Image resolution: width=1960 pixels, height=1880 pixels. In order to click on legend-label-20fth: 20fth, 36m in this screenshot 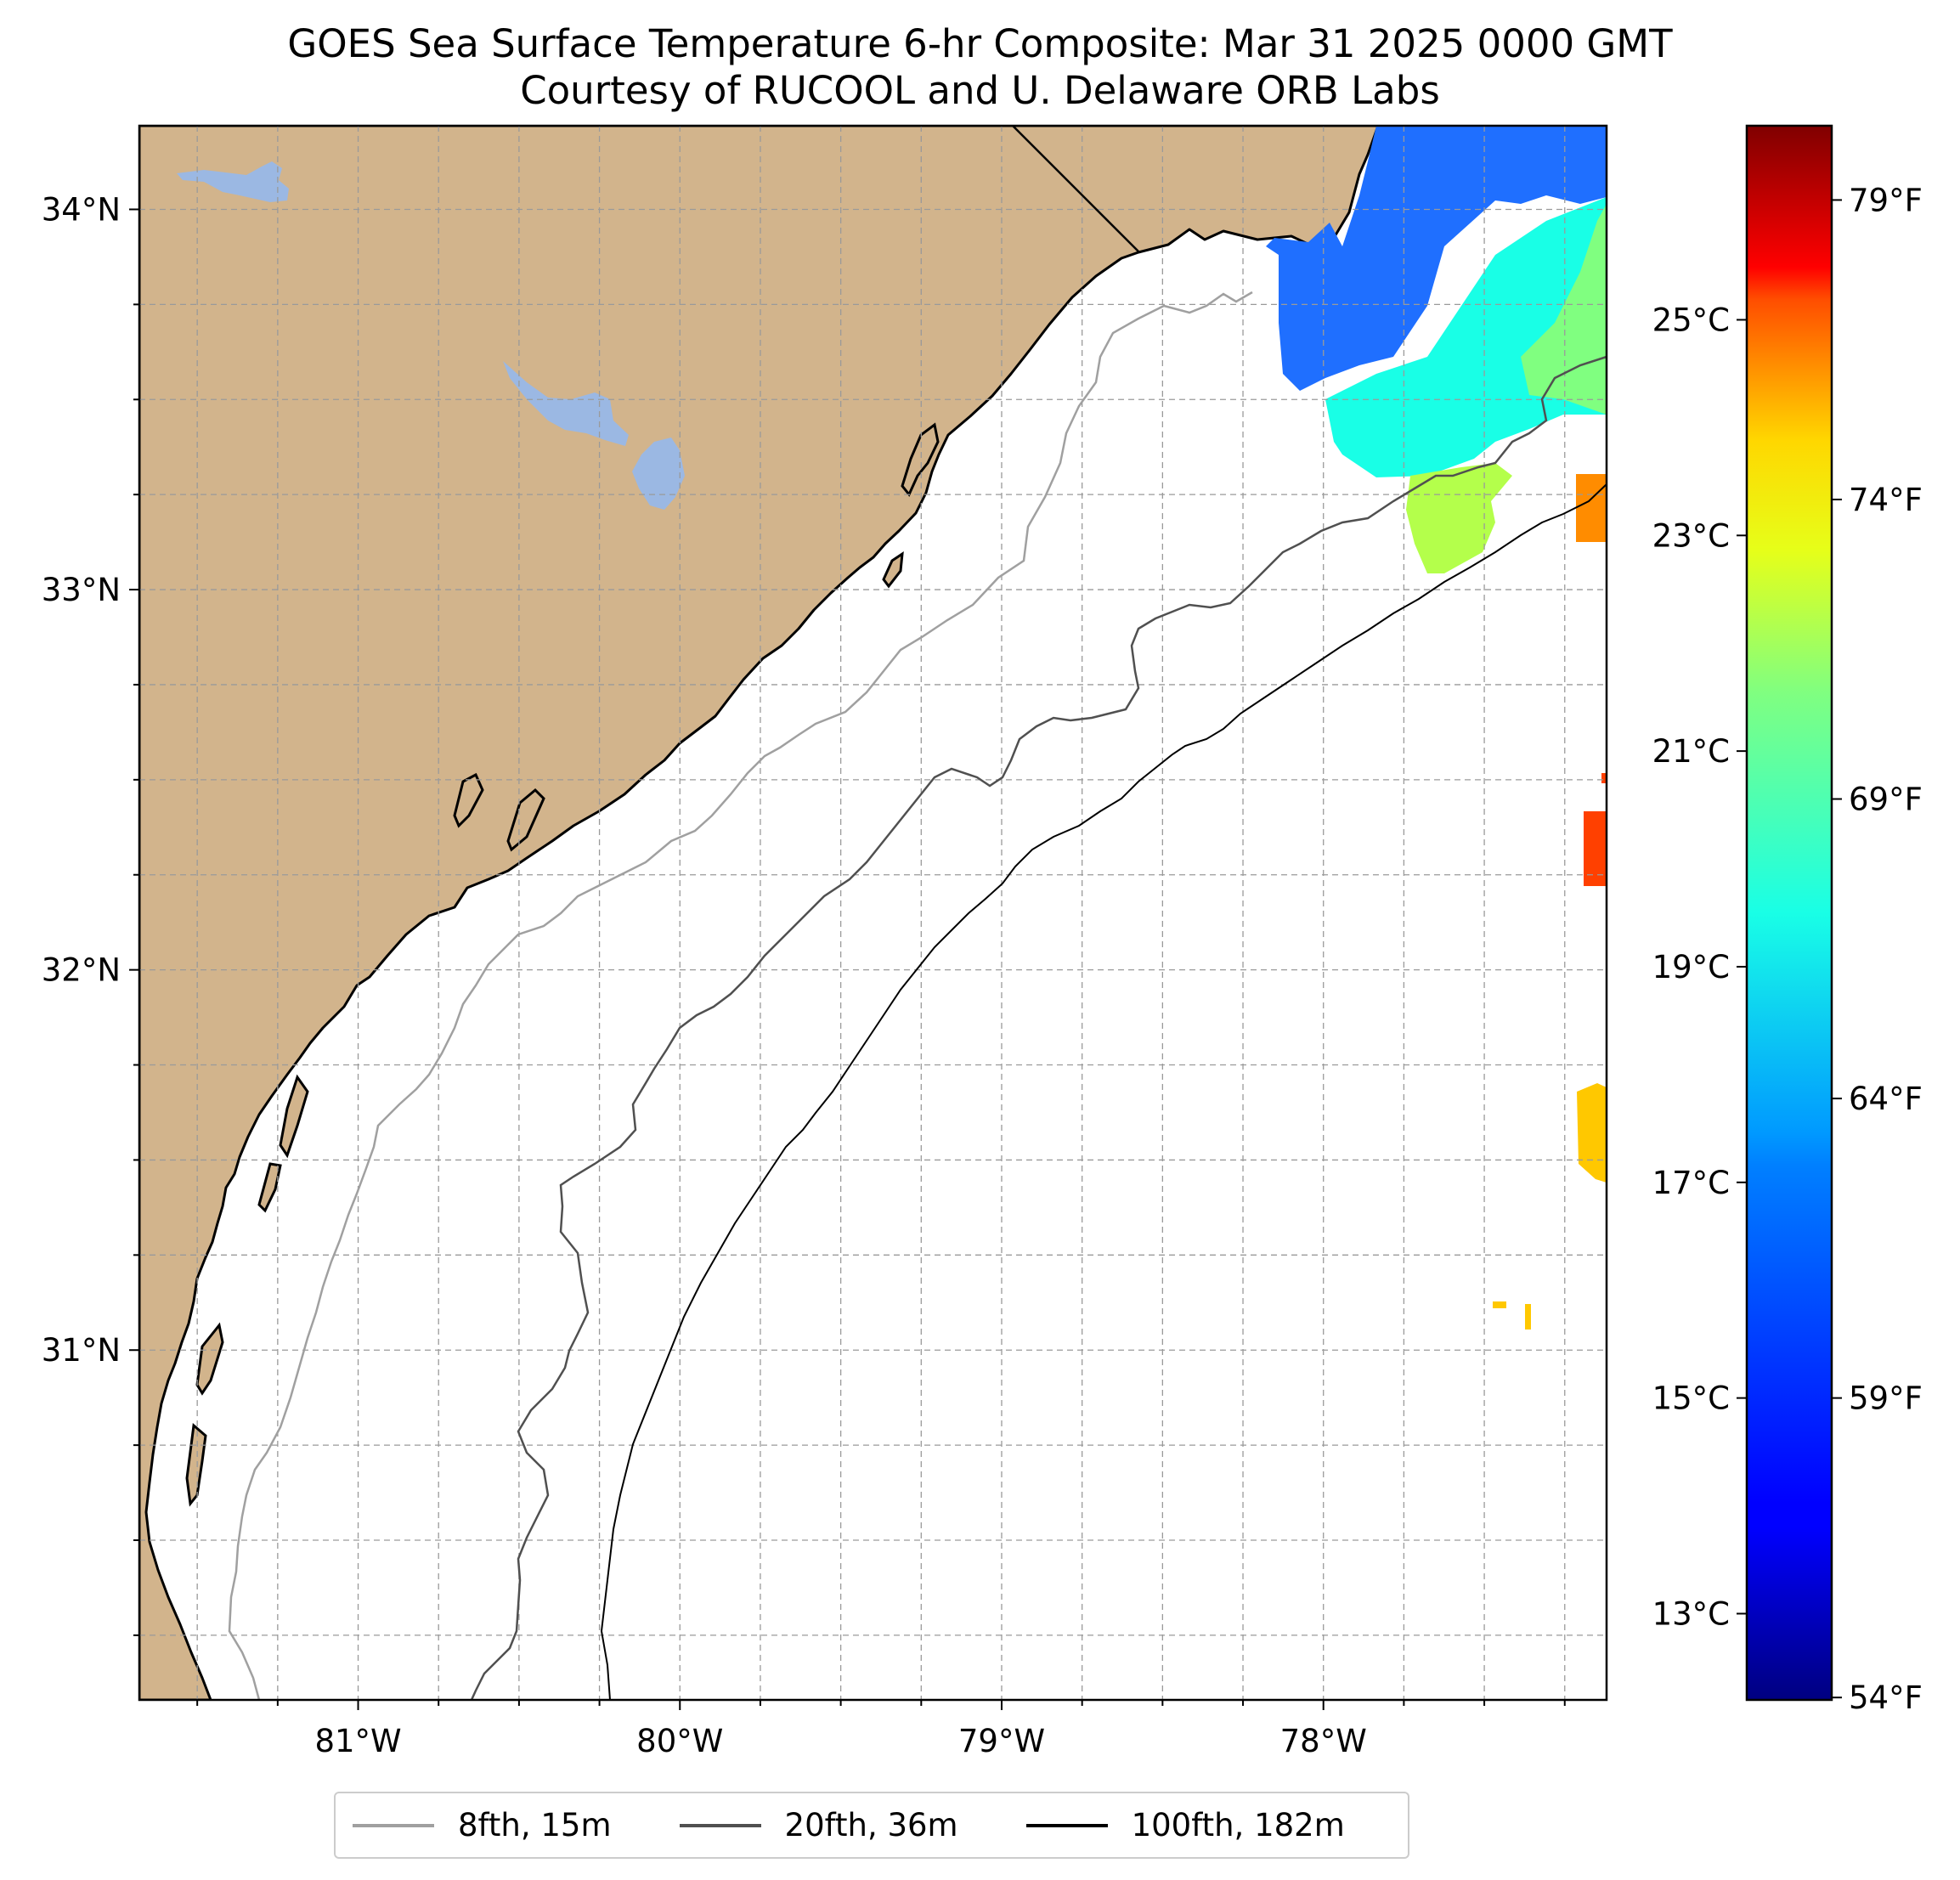, I will do `click(871, 1825)`.